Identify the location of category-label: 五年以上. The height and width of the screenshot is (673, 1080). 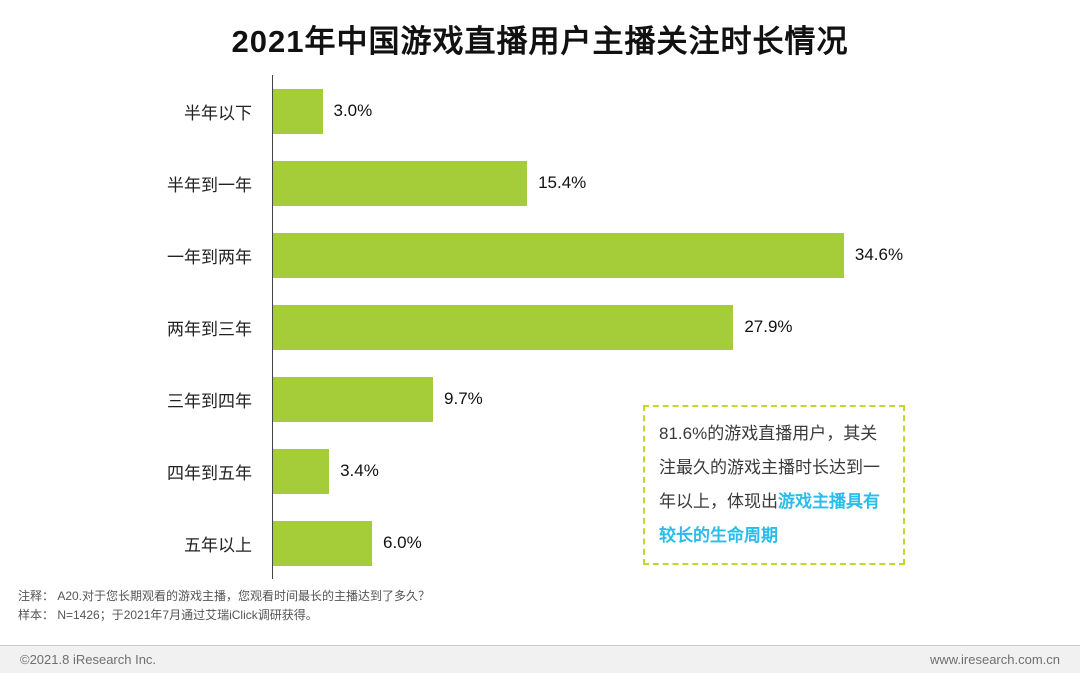
(218, 545).